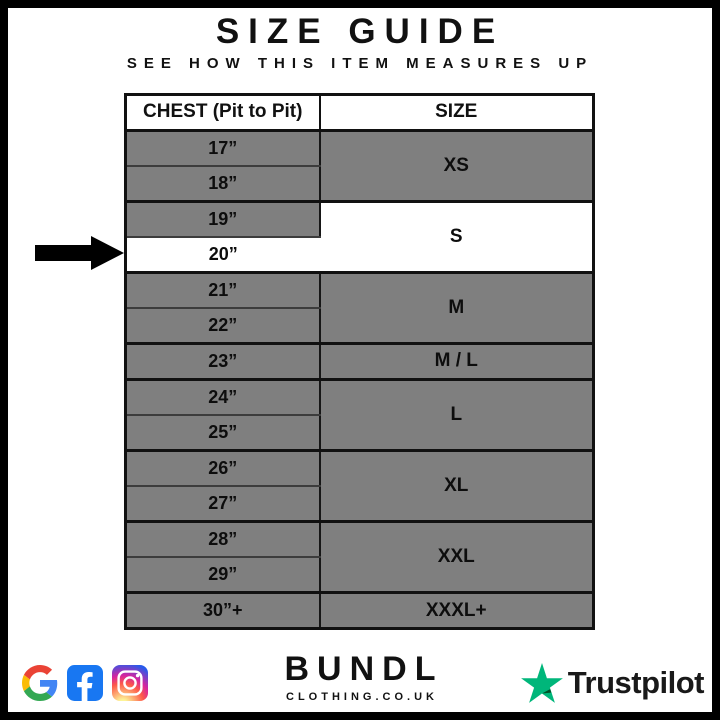 This screenshot has height=720, width=720. What do you see at coordinates (360, 31) in the screenshot?
I see `page-title: SIZE GUIDE` at bounding box center [360, 31].